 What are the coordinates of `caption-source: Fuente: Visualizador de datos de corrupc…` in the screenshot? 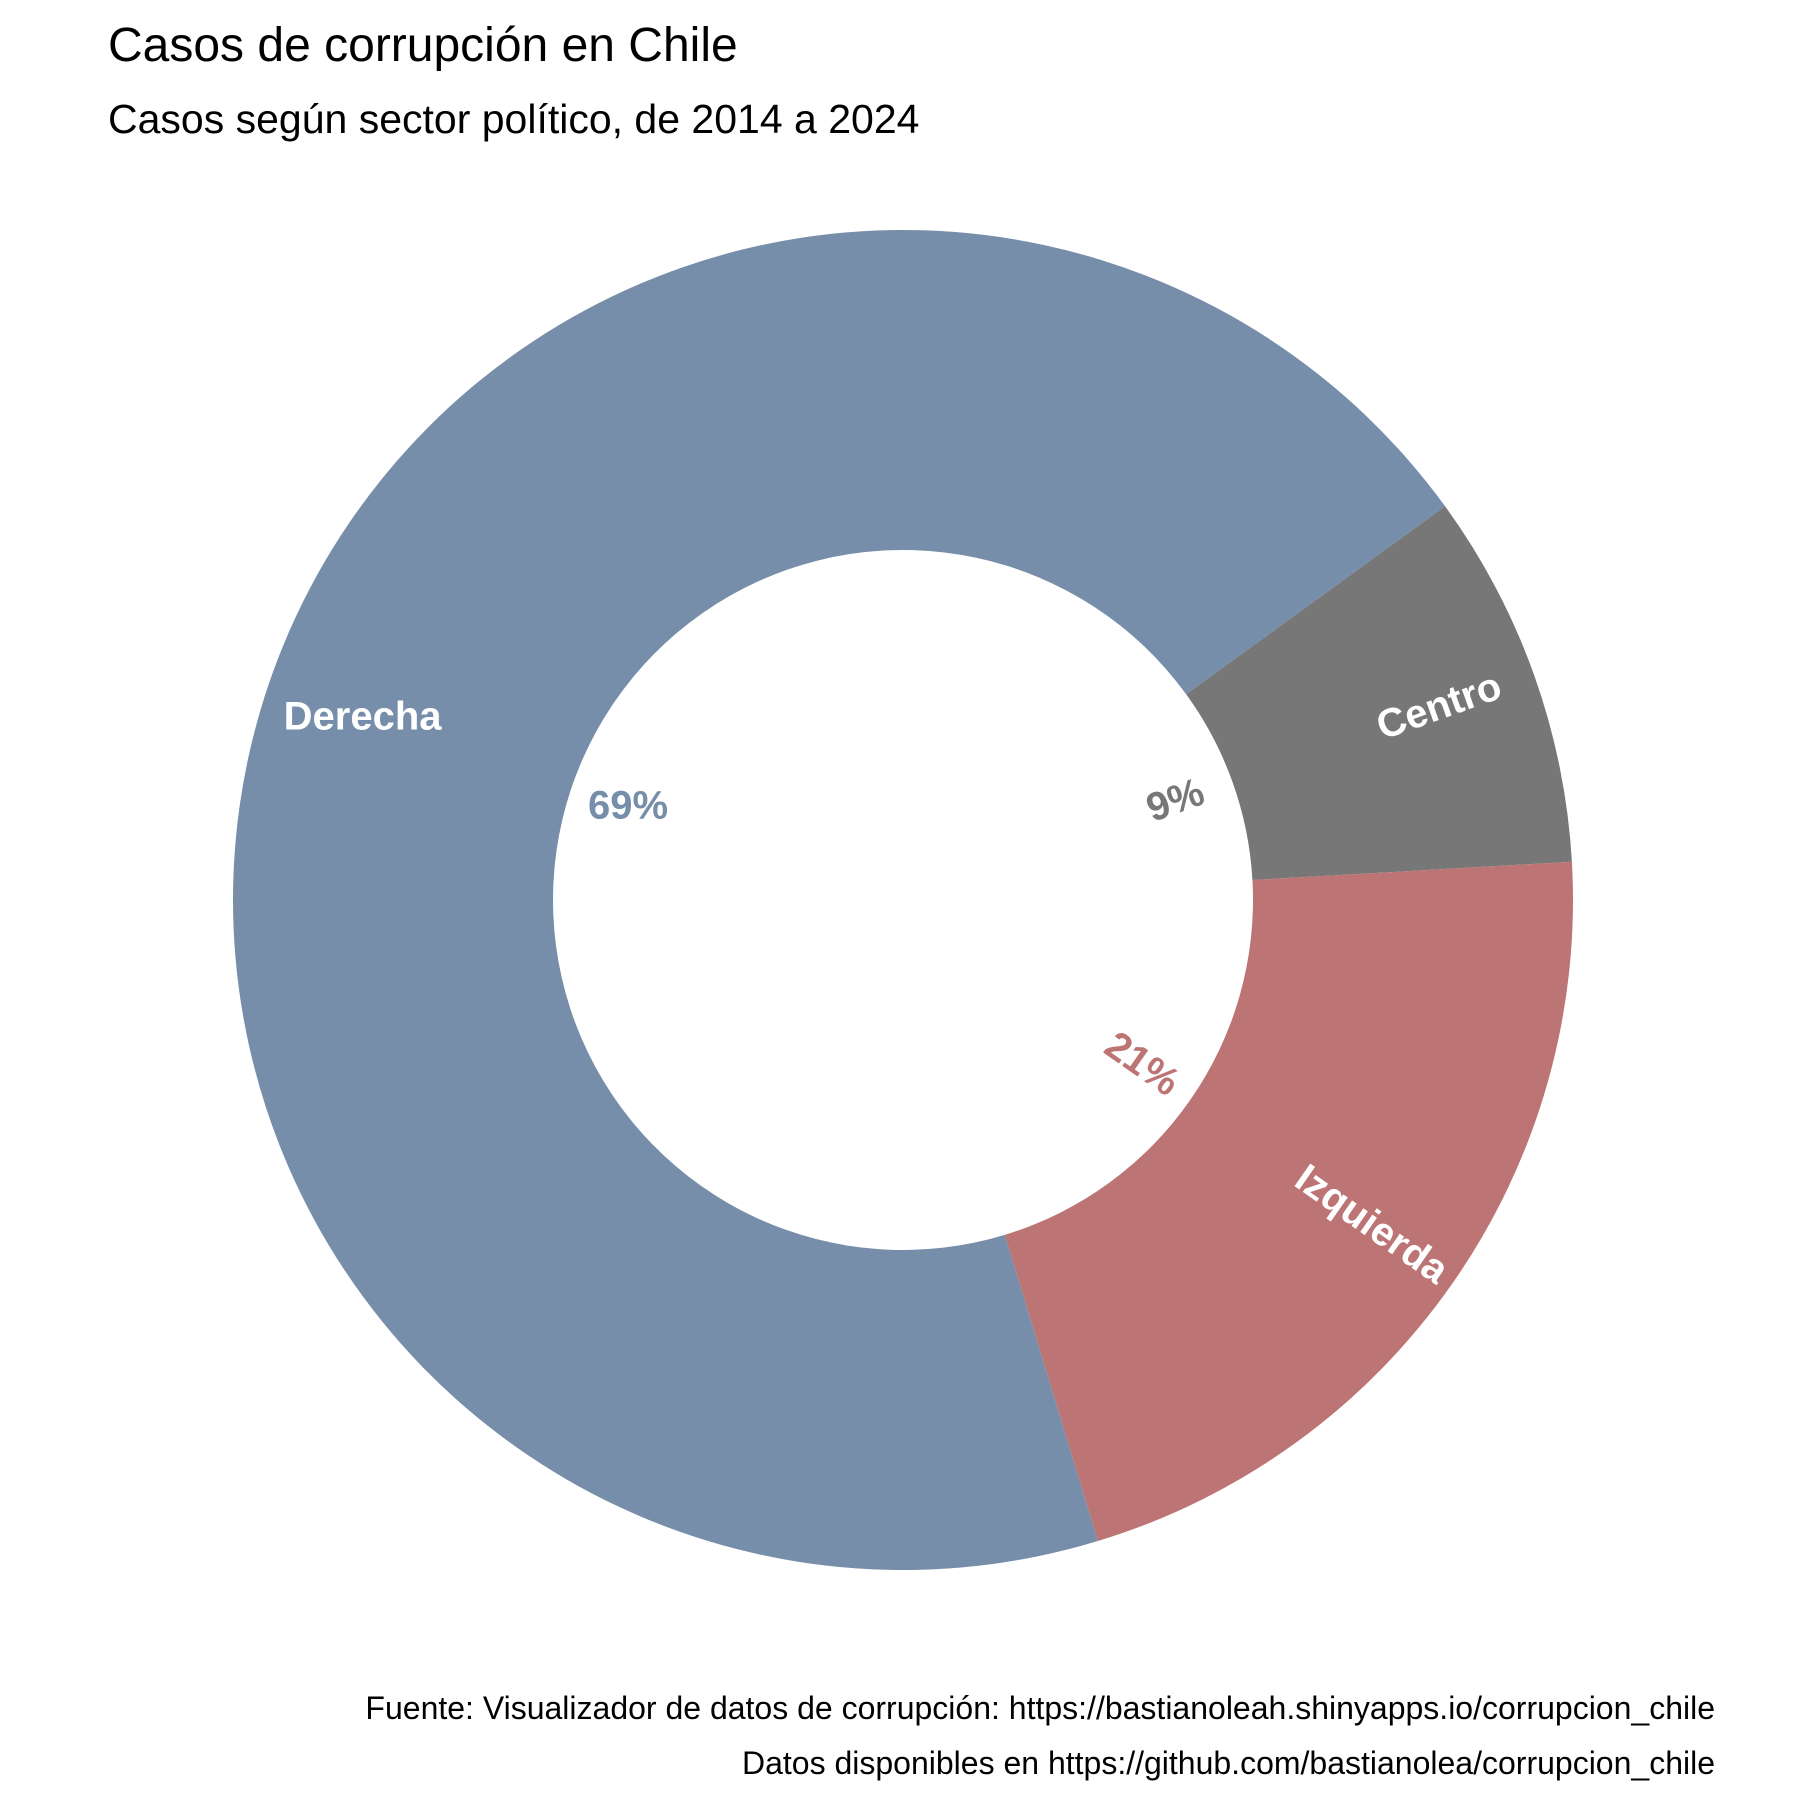 It's located at (1040, 1708).